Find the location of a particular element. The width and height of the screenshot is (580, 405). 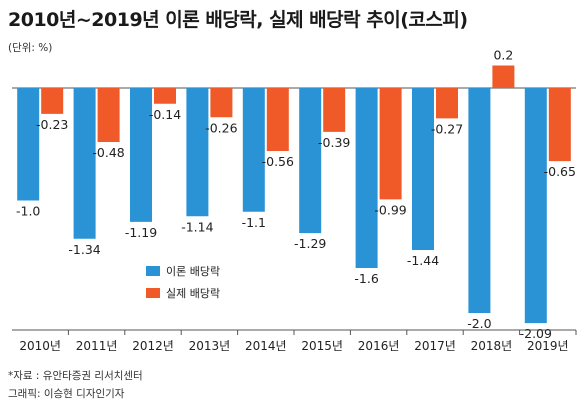

x-tick-label: 2012년 is located at coordinates (153, 346).